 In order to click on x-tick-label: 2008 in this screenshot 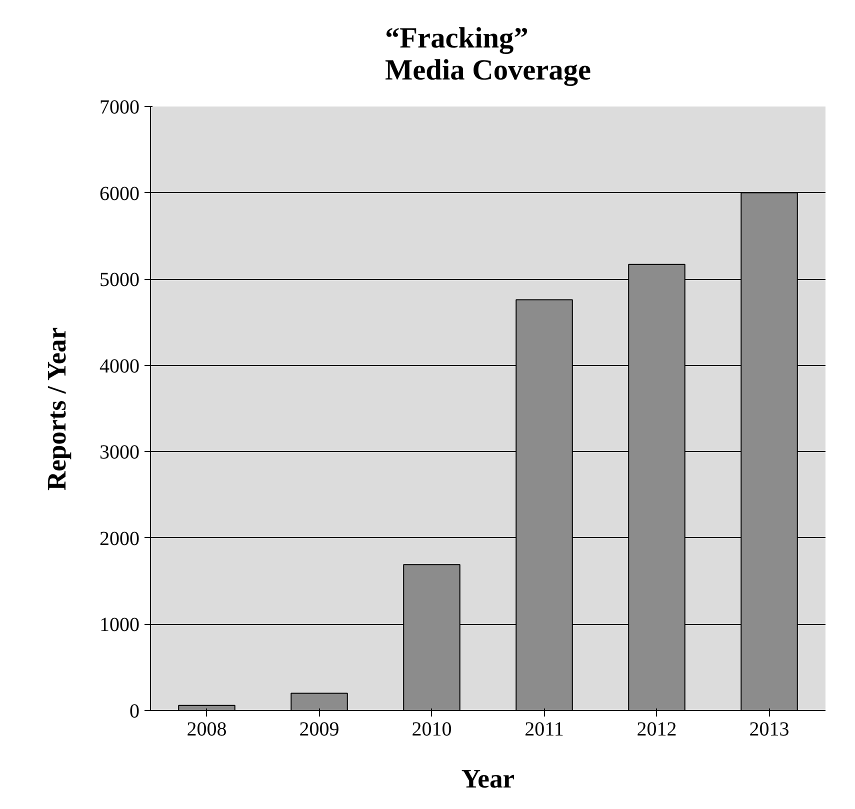, I will do `click(206, 729)`.